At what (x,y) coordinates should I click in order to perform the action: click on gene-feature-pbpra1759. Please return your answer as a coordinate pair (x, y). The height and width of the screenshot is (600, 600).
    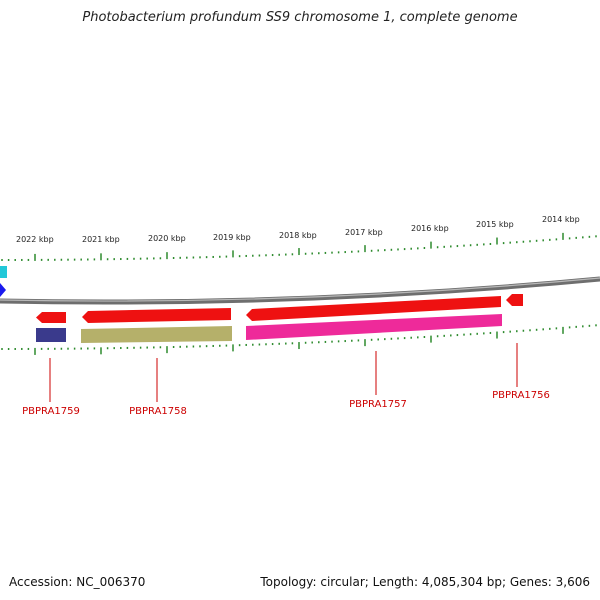
    Looking at the image, I should click on (51, 317).